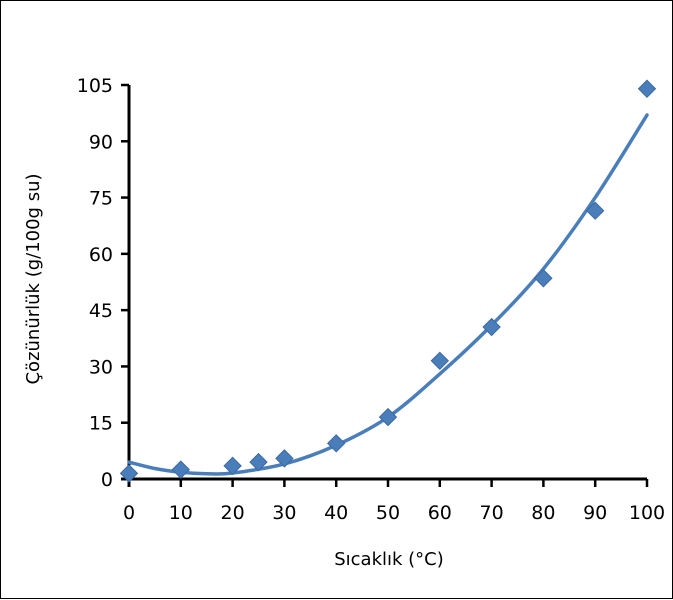  What do you see at coordinates (388, 513) in the screenshot?
I see `x-tick-label: 50` at bounding box center [388, 513].